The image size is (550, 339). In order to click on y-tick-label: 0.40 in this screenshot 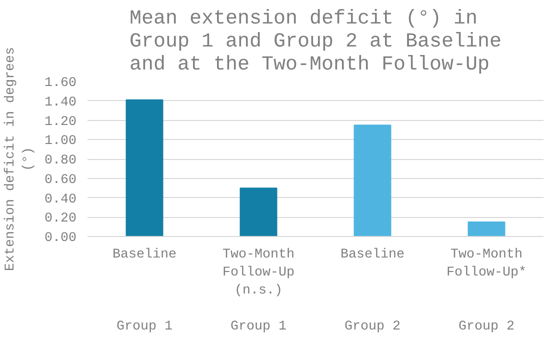, I will do `click(60, 200)`.